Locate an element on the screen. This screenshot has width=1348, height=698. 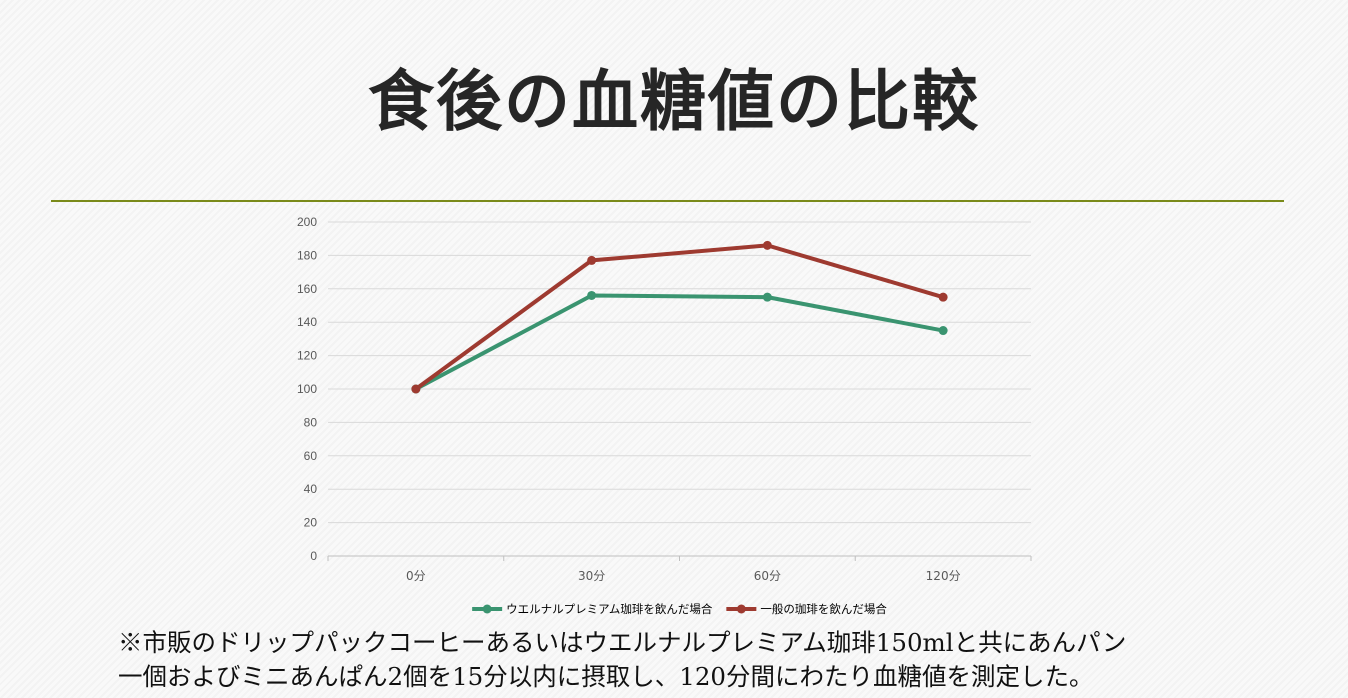
x-axis is located at coordinates (679, 558).